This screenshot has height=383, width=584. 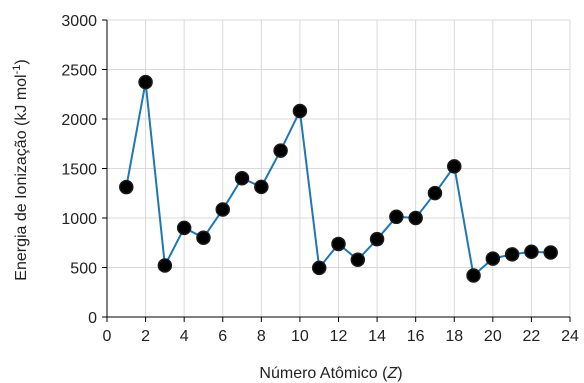 What do you see at coordinates (377, 336) in the screenshot?
I see `x-tick-label: 14` at bounding box center [377, 336].